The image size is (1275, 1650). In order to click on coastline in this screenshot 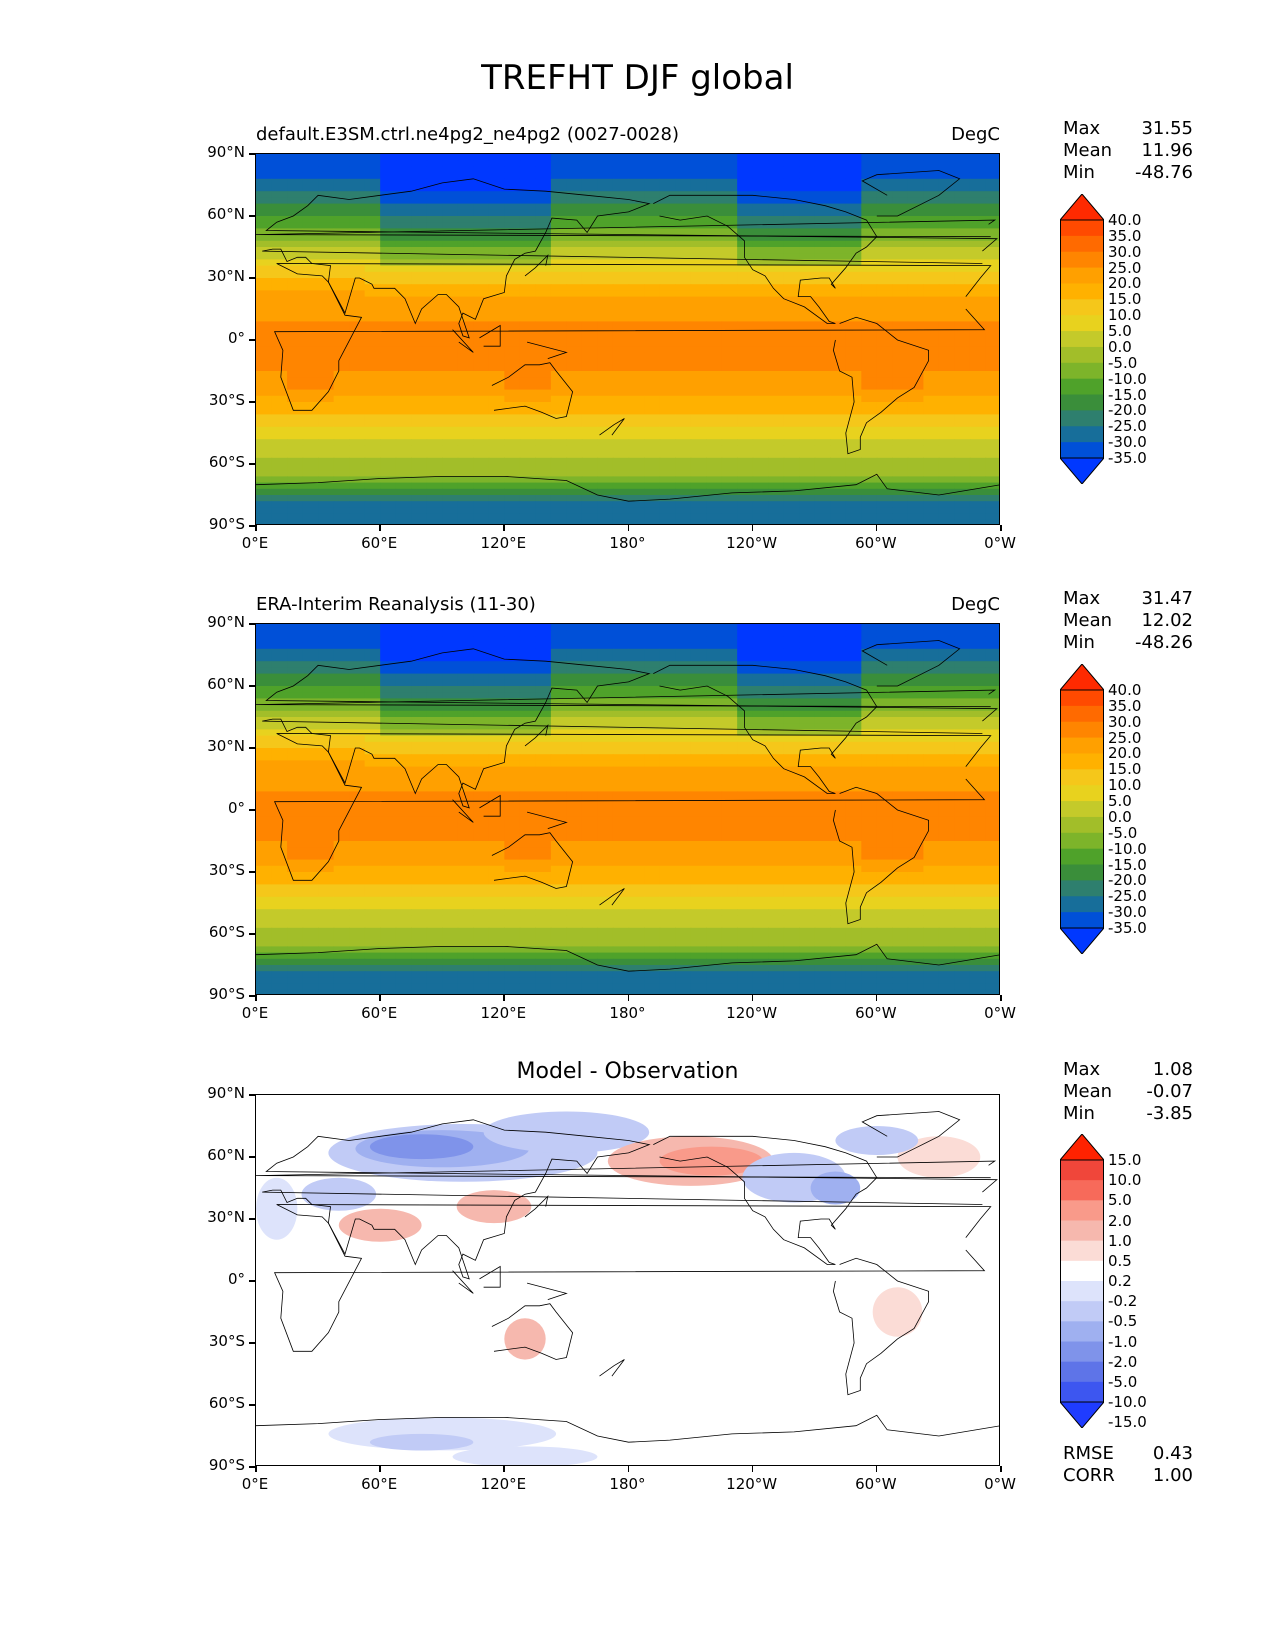, I will do `click(911, 193)`.